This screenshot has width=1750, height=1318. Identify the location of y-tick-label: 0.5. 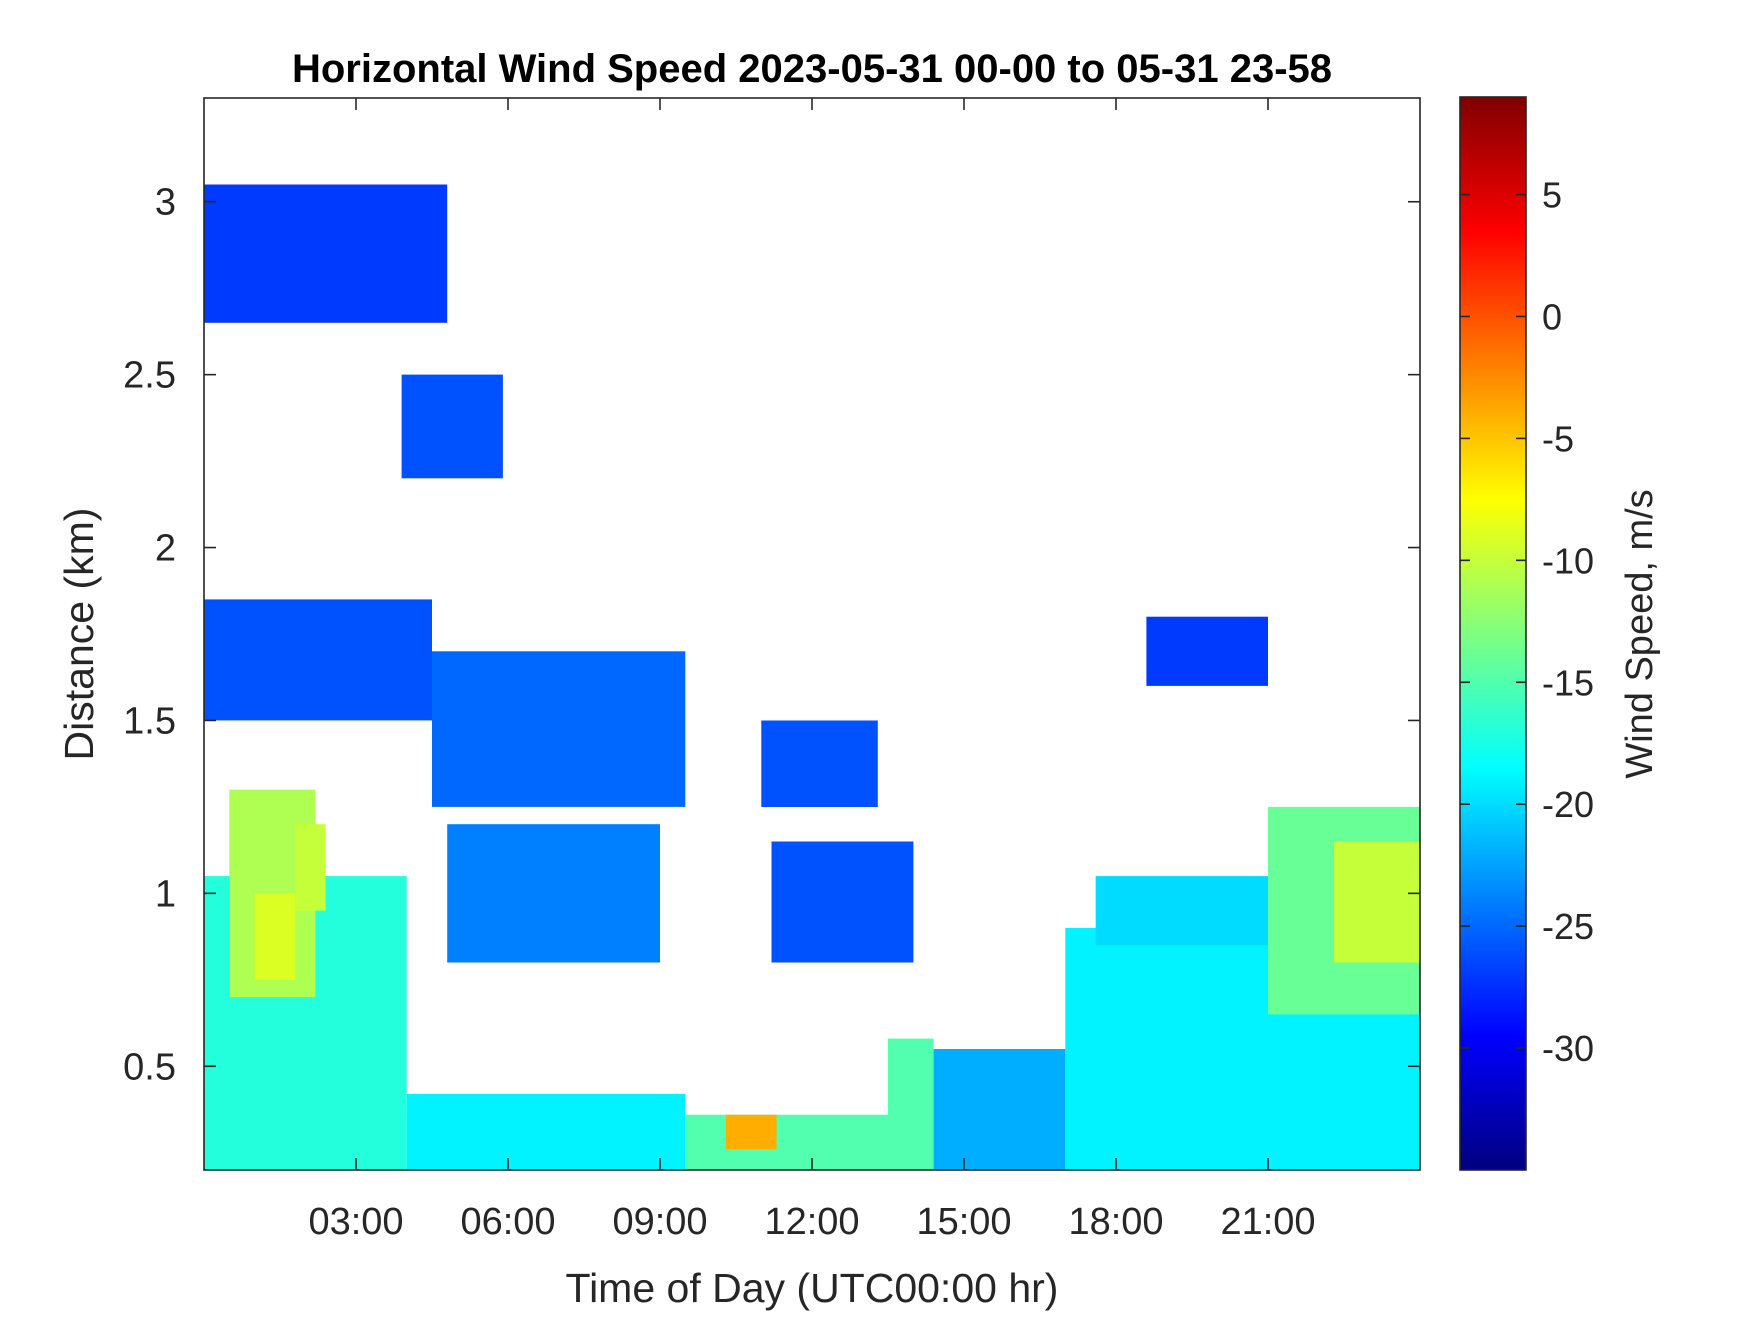
(149, 1067).